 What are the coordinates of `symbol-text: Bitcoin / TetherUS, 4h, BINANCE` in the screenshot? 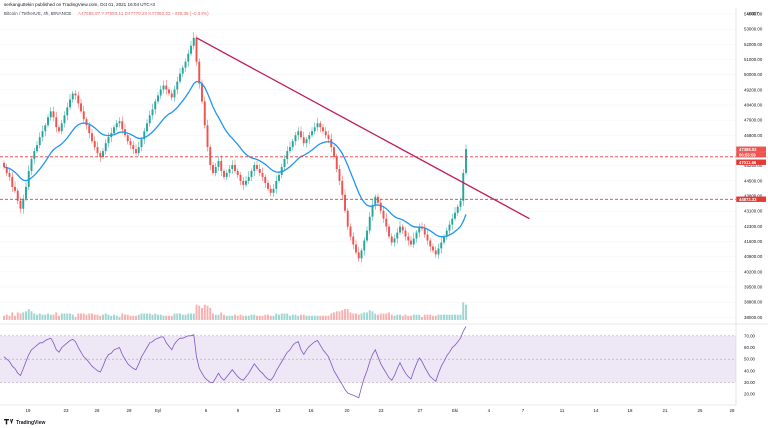 It's located at (37, 13).